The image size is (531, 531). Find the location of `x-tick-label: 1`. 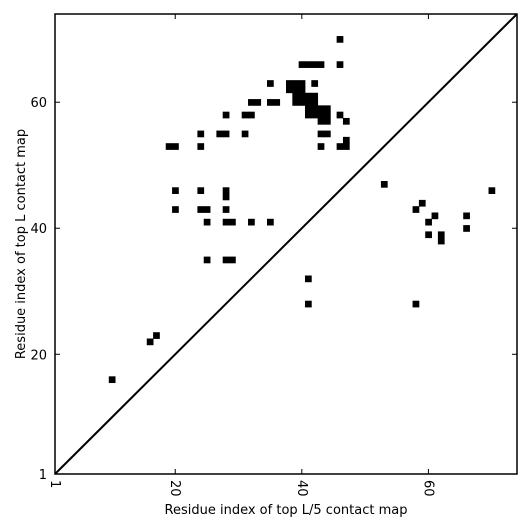

x-tick-label: 1 is located at coordinates (54, 484).